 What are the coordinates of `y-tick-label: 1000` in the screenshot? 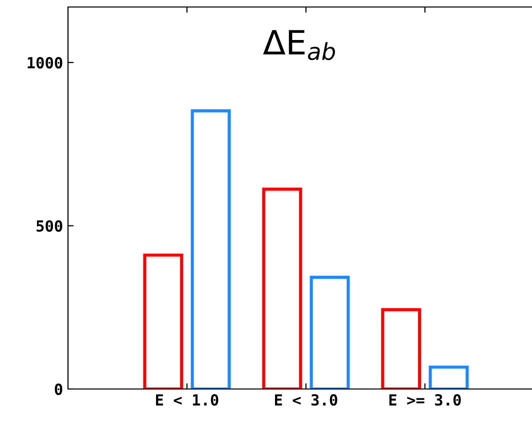 It's located at (45, 62).